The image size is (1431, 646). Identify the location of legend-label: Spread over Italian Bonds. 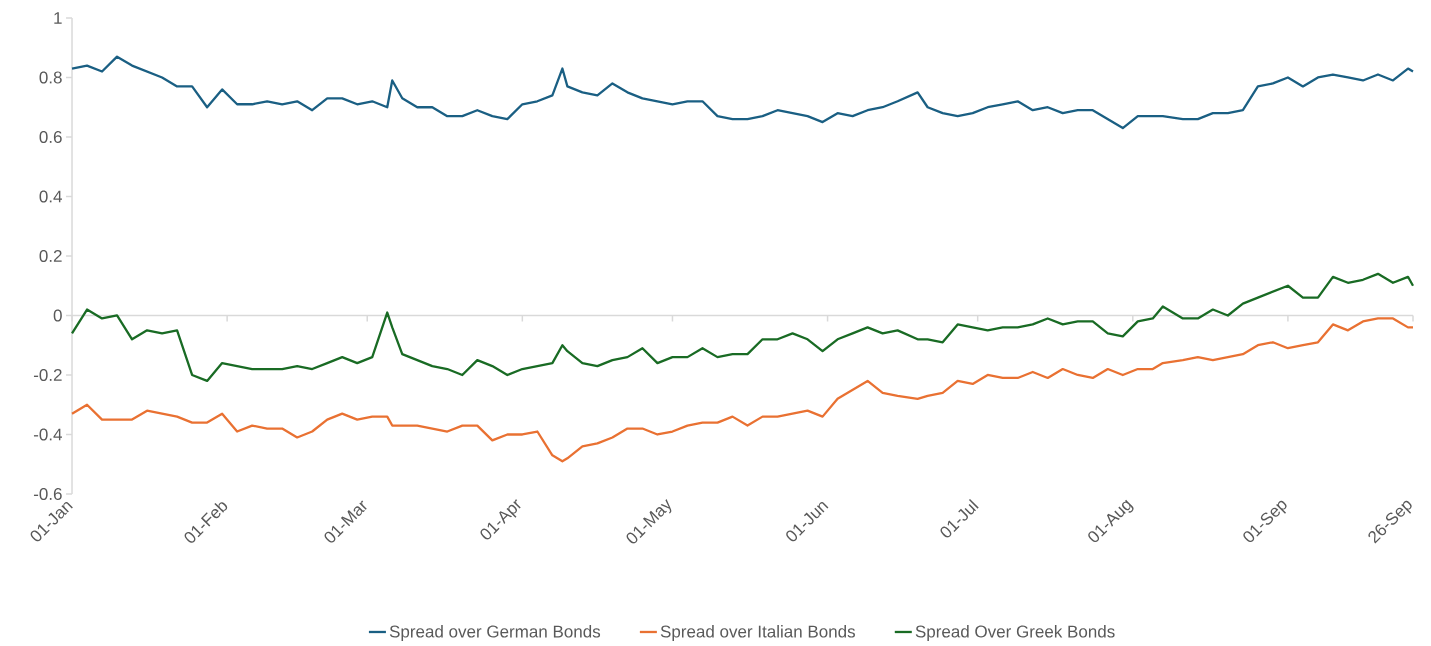
(757, 633).